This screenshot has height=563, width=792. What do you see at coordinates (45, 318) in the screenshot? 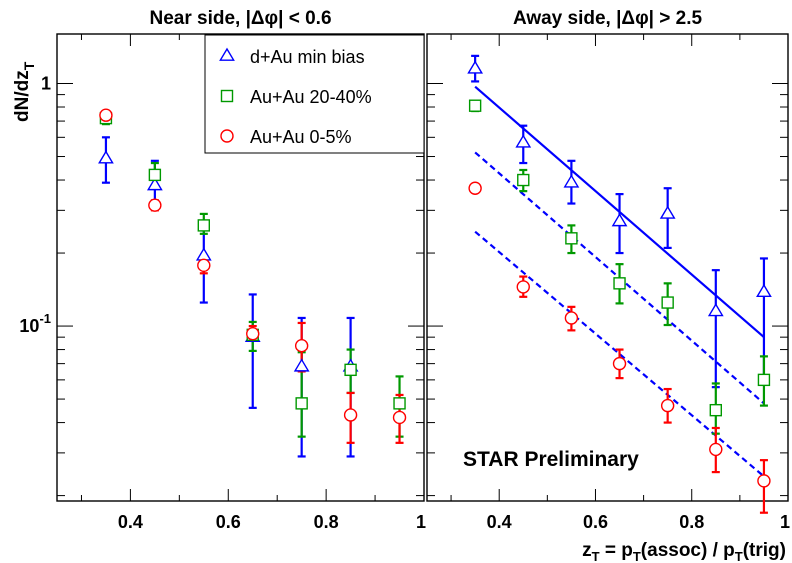
I see `y-tick-label-exp: -1` at bounding box center [45, 318].